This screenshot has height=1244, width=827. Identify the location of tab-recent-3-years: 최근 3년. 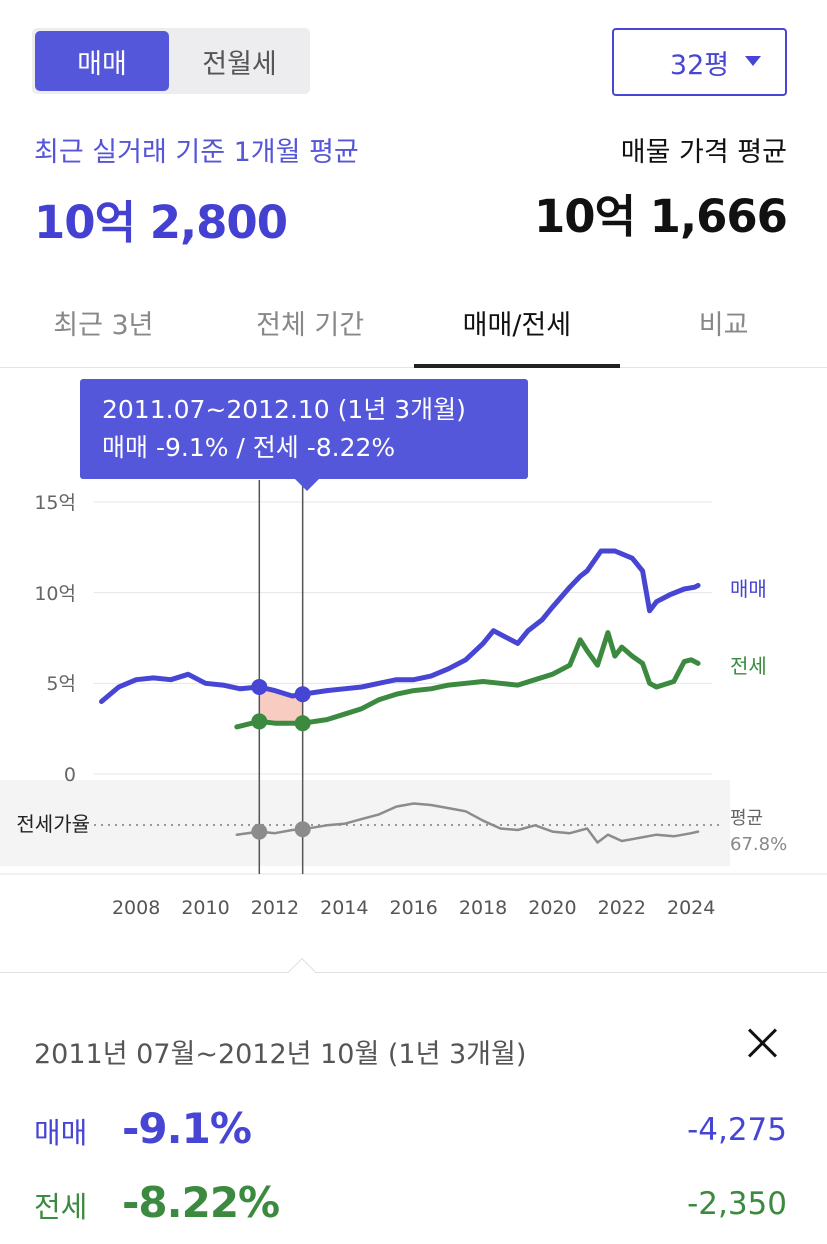
(103, 325).